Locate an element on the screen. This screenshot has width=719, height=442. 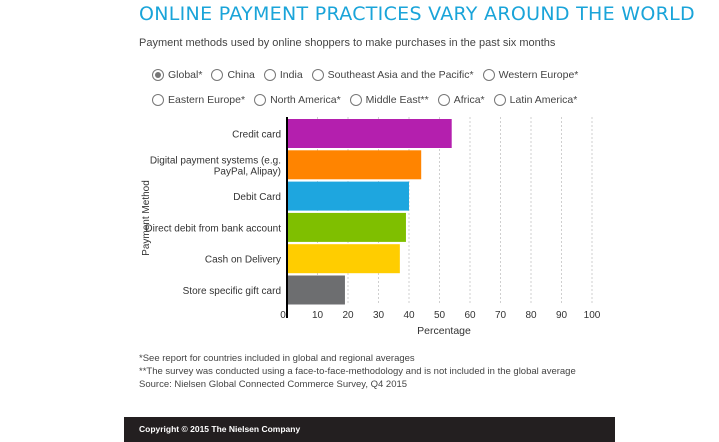
x-tick-label: 70 is located at coordinates (501, 315).